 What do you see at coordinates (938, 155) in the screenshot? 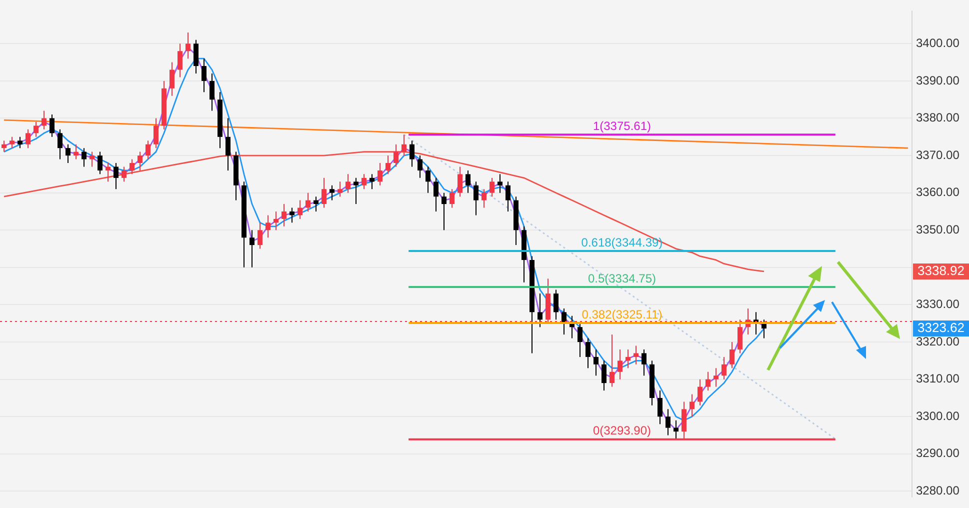
I see `y-tick-label: 3370.00` at bounding box center [938, 155].